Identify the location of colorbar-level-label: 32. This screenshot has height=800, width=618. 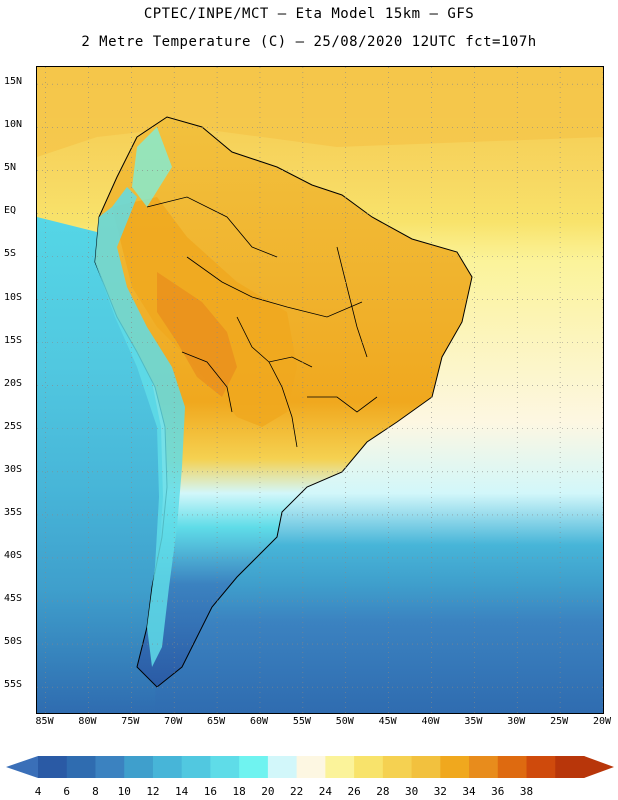
(440, 791).